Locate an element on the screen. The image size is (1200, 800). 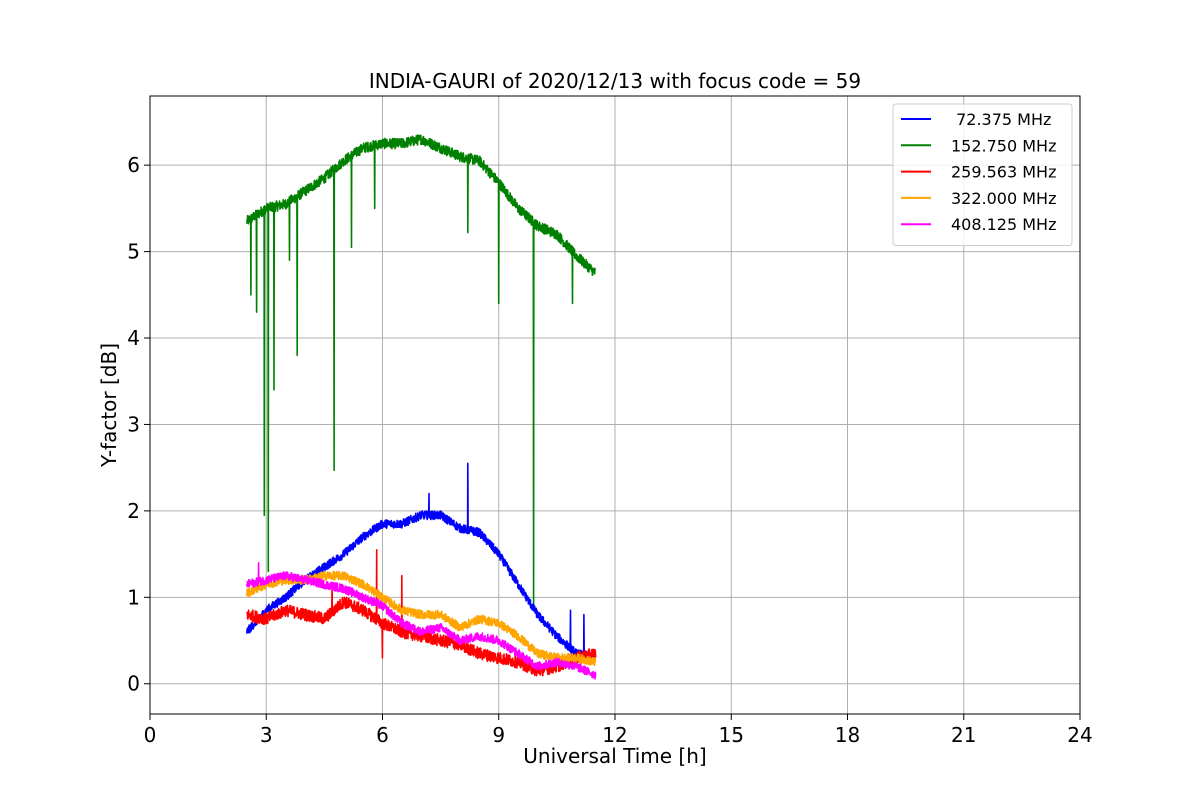
x-tick-label: 12 is located at coordinates (614, 735).